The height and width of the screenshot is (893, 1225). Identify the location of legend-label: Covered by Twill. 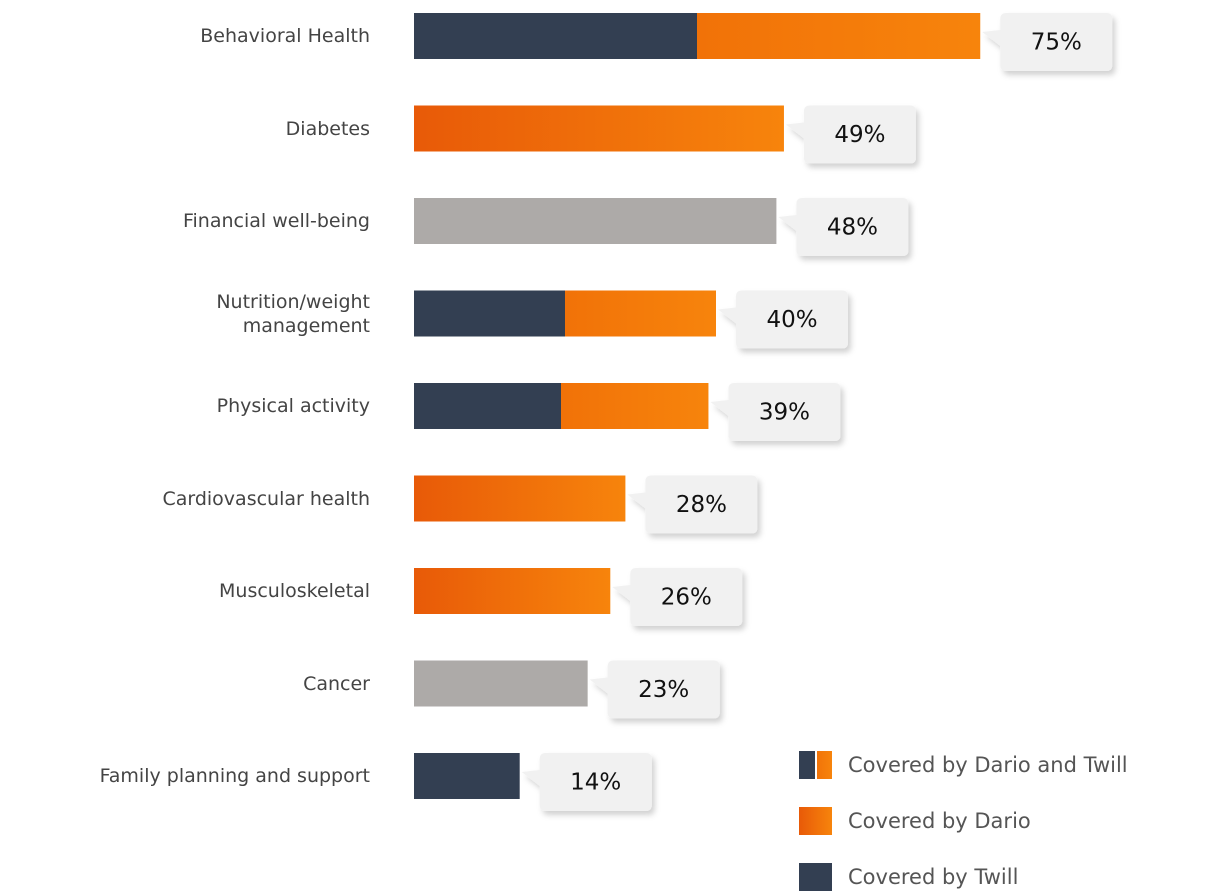
(933, 877).